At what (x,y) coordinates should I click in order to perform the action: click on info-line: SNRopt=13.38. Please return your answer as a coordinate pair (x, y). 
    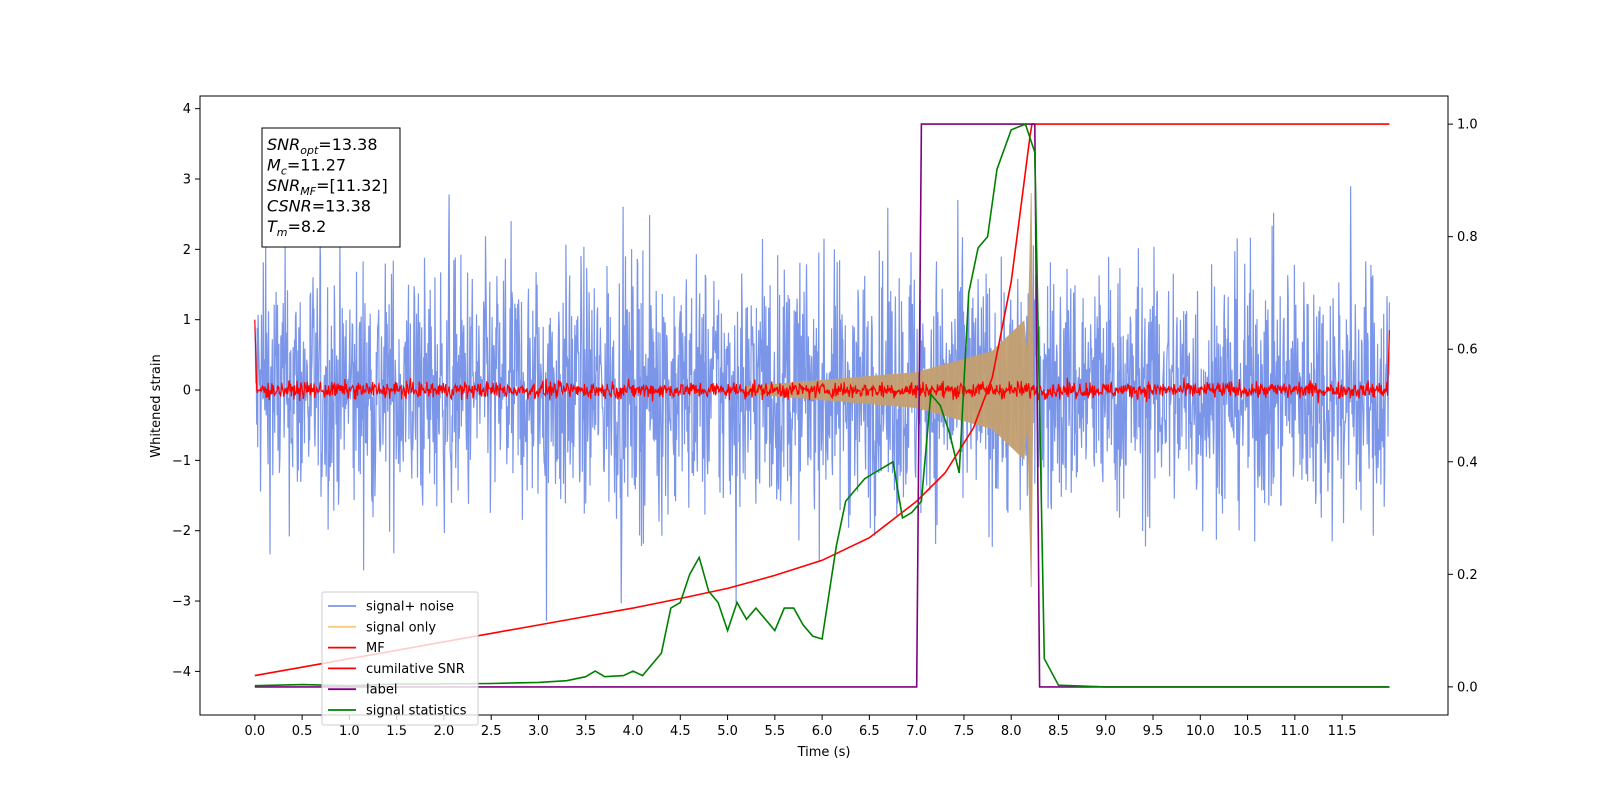
    Looking at the image, I should click on (322, 146).